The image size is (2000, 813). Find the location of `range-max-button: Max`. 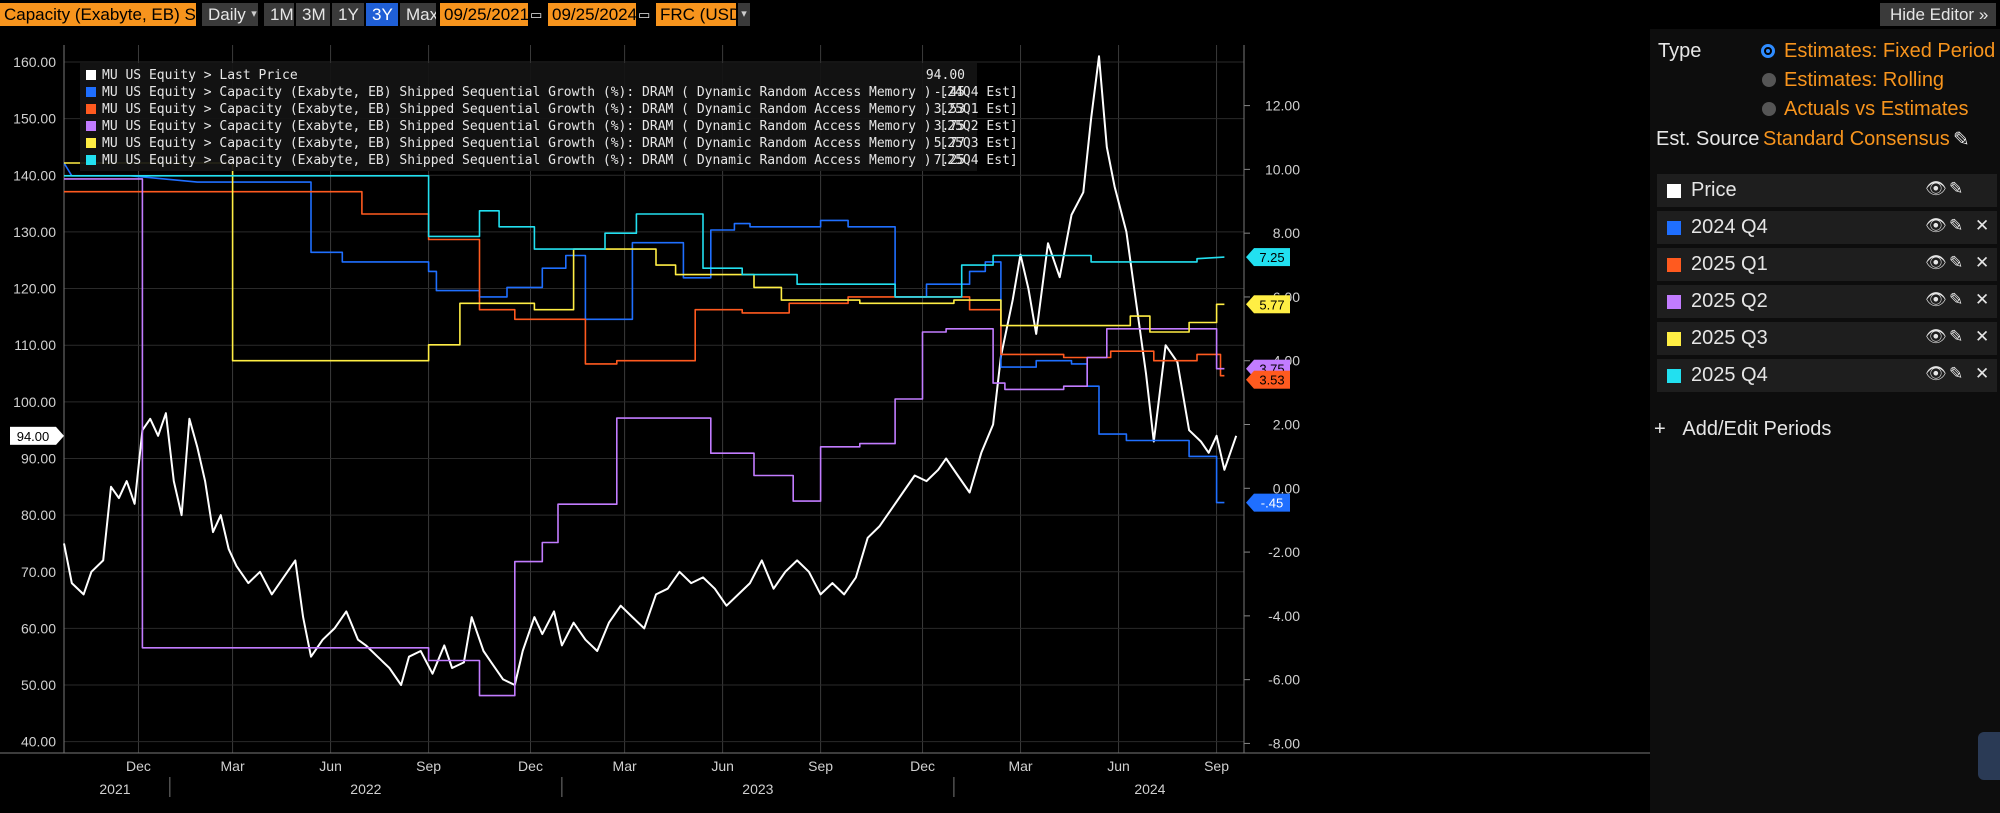

range-max-button: Max is located at coordinates (418, 14).